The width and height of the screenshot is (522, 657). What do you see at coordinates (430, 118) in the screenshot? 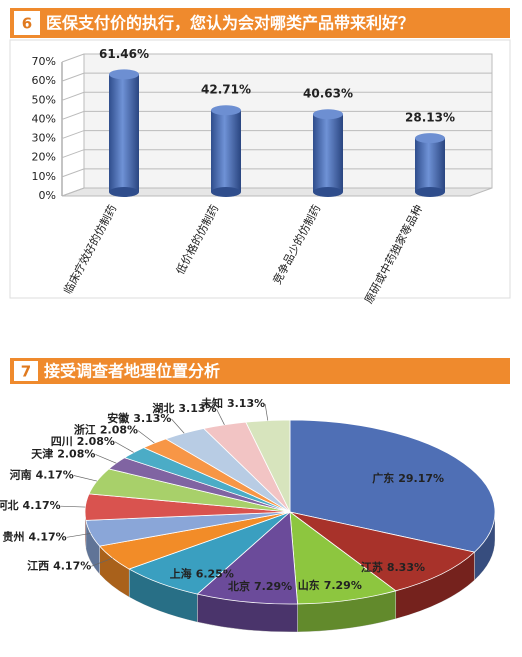
I see `value-label: 28.13%` at bounding box center [430, 118].